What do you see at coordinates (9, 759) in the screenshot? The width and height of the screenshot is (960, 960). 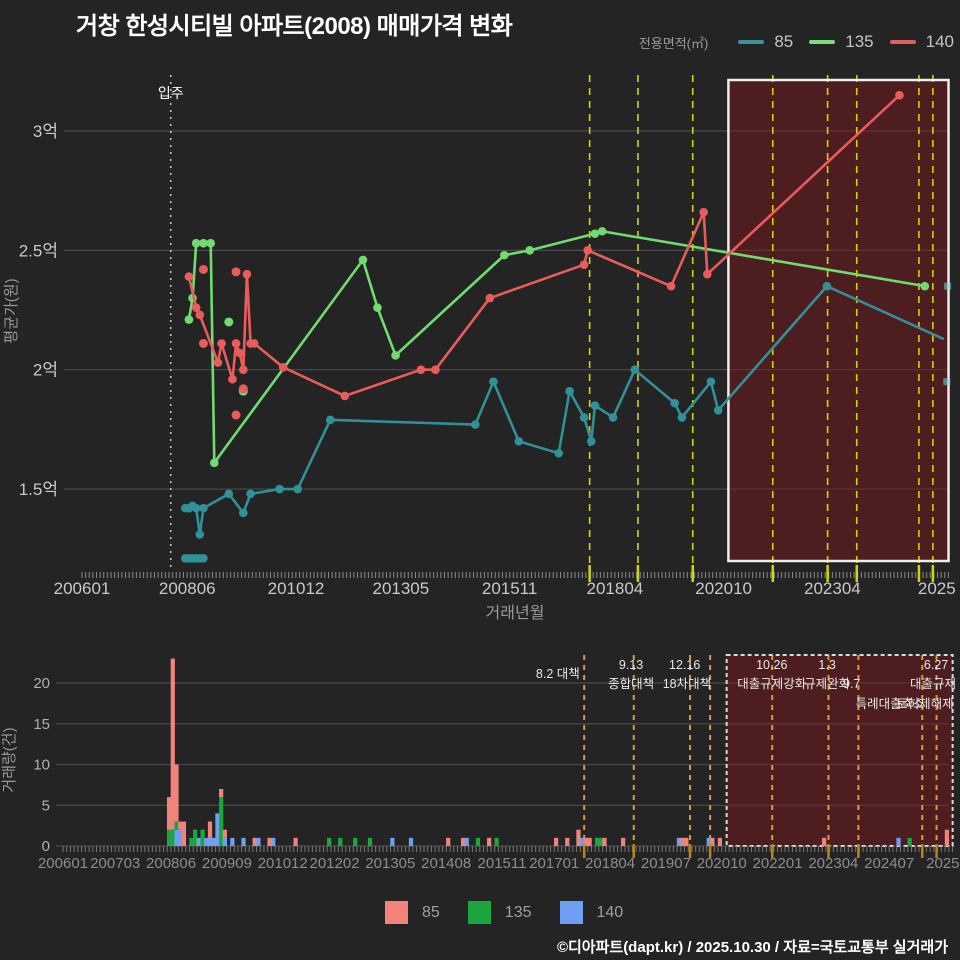 I see `y-axis-title: 거래량(건)` at bounding box center [9, 759].